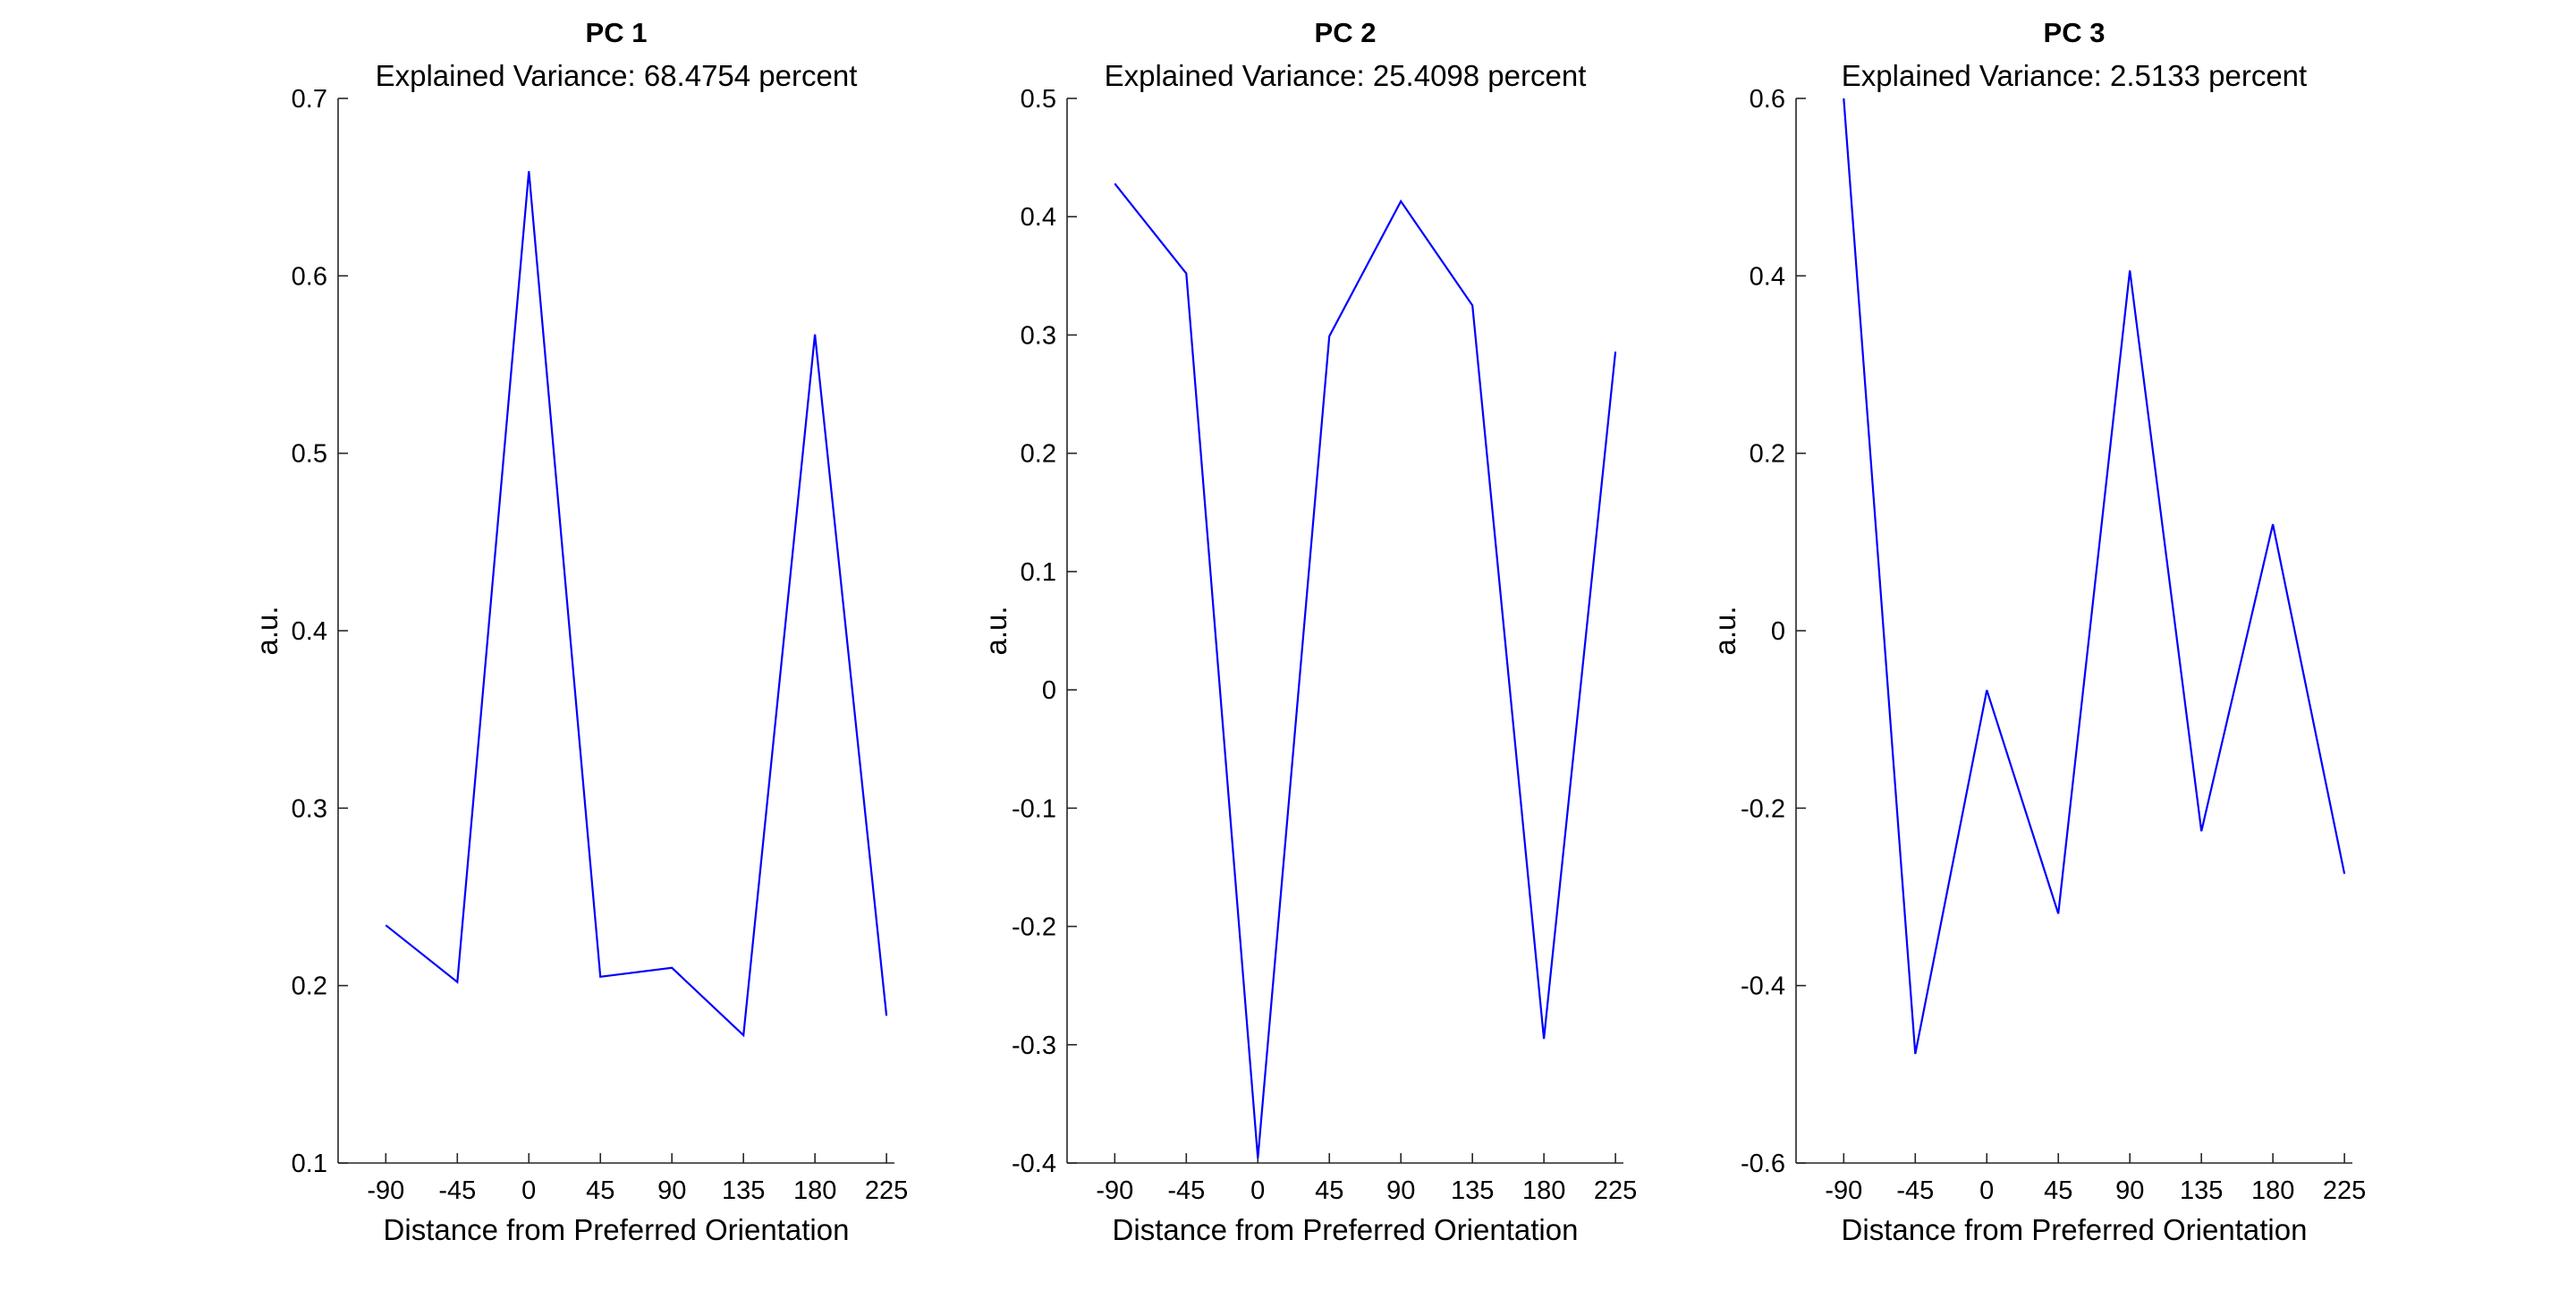  I want to click on pc1-y-tick-label: 0.1, so click(309, 1164).